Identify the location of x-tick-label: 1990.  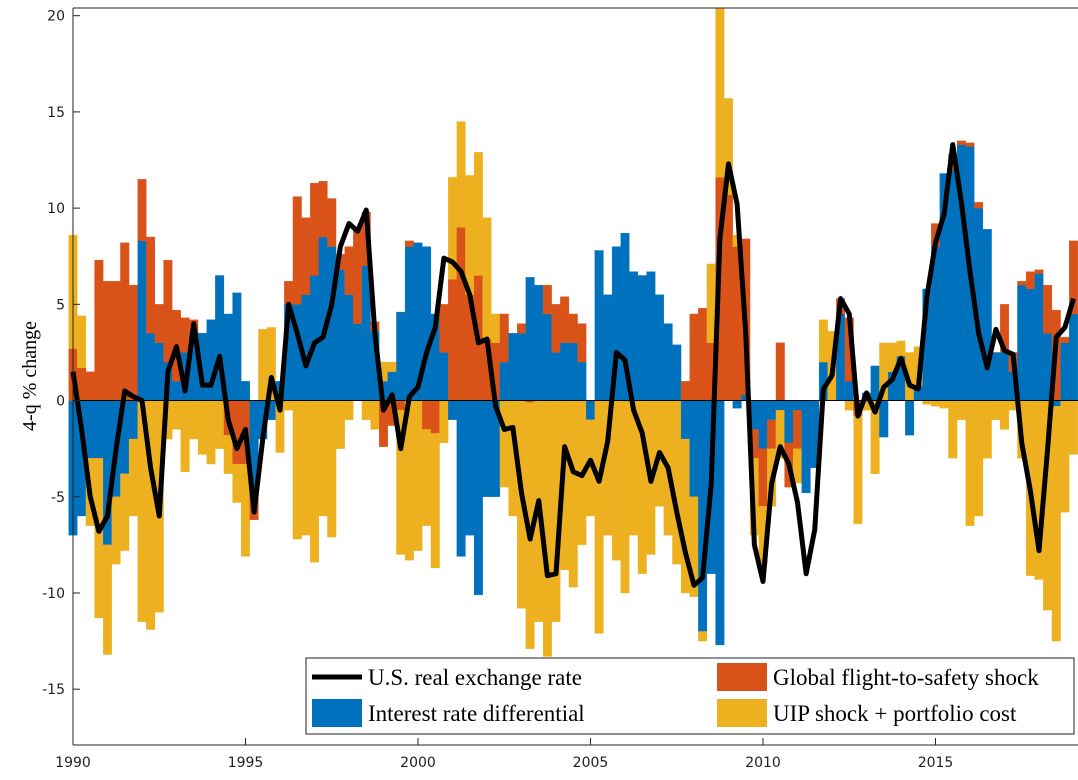
(73, 763).